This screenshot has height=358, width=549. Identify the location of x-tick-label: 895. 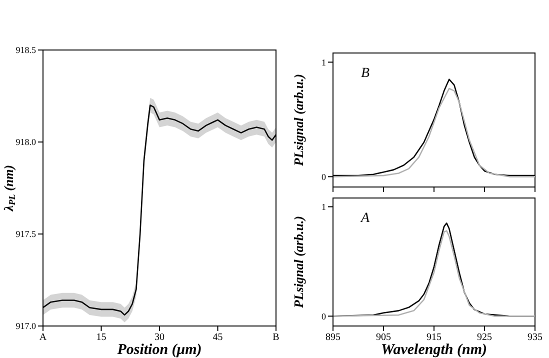
(333, 338).